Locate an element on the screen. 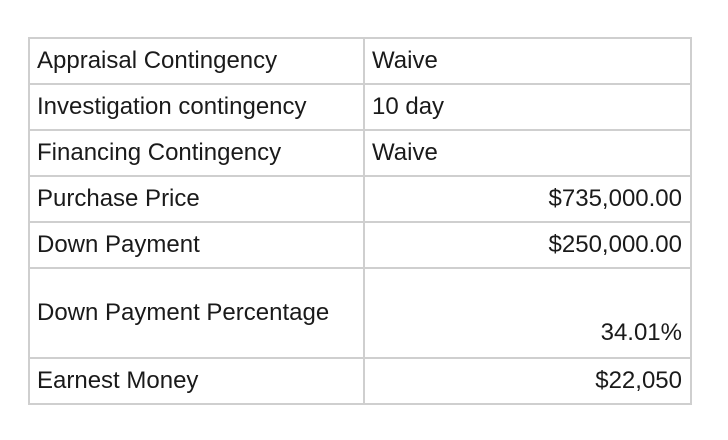 This screenshot has height=440, width=728. table-row: Down Payment $250,000.00 is located at coordinates (360, 245).